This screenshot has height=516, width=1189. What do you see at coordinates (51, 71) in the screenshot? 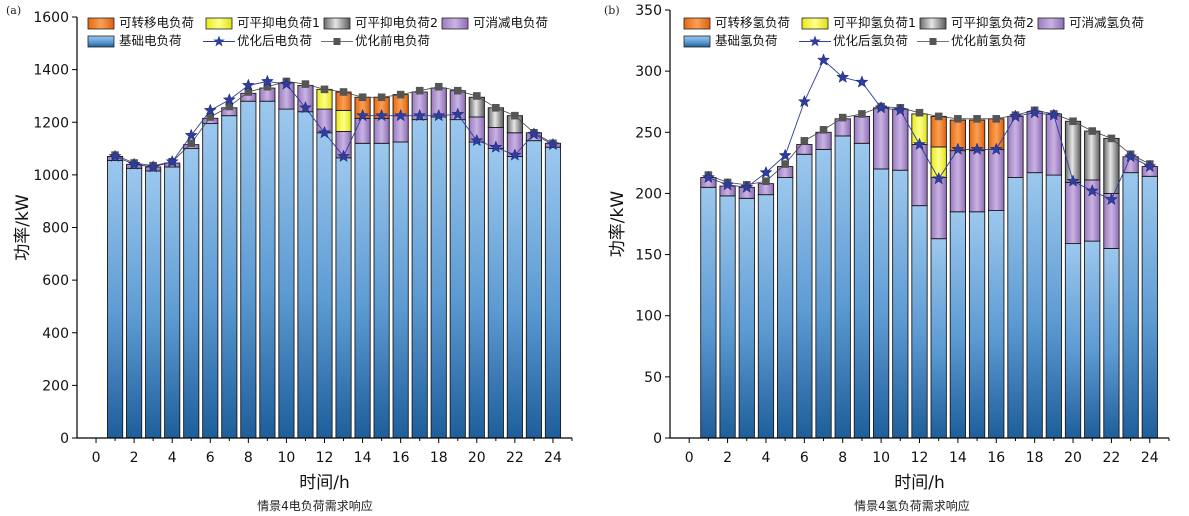
I see `y-tick-label: 1400` at bounding box center [51, 71].